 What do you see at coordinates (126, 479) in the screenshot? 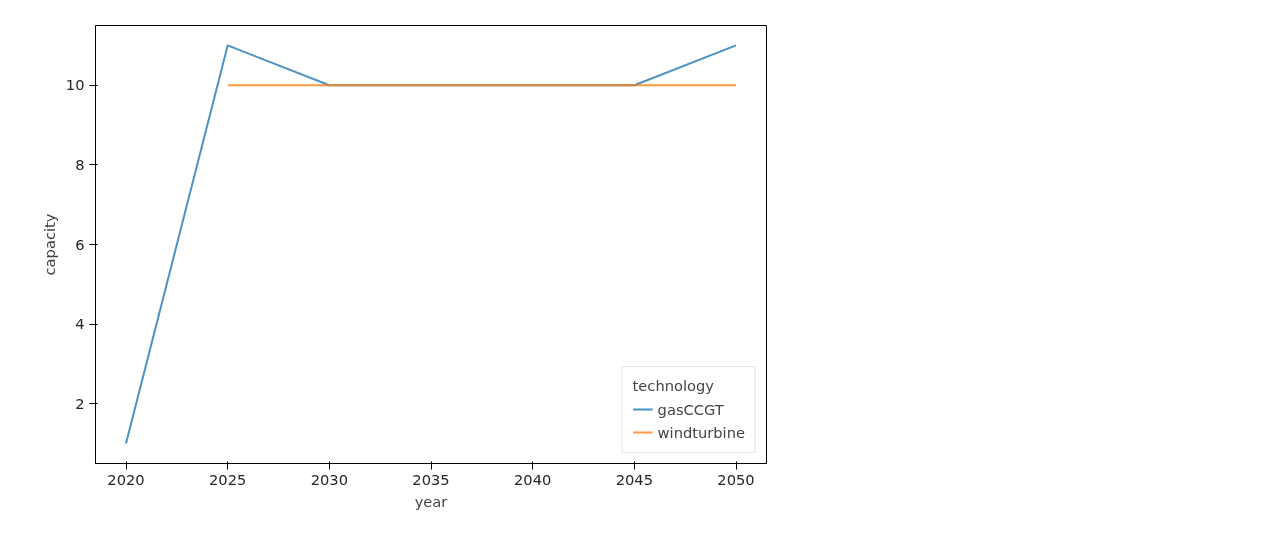
I see `x-tick-label: 2020` at bounding box center [126, 479].